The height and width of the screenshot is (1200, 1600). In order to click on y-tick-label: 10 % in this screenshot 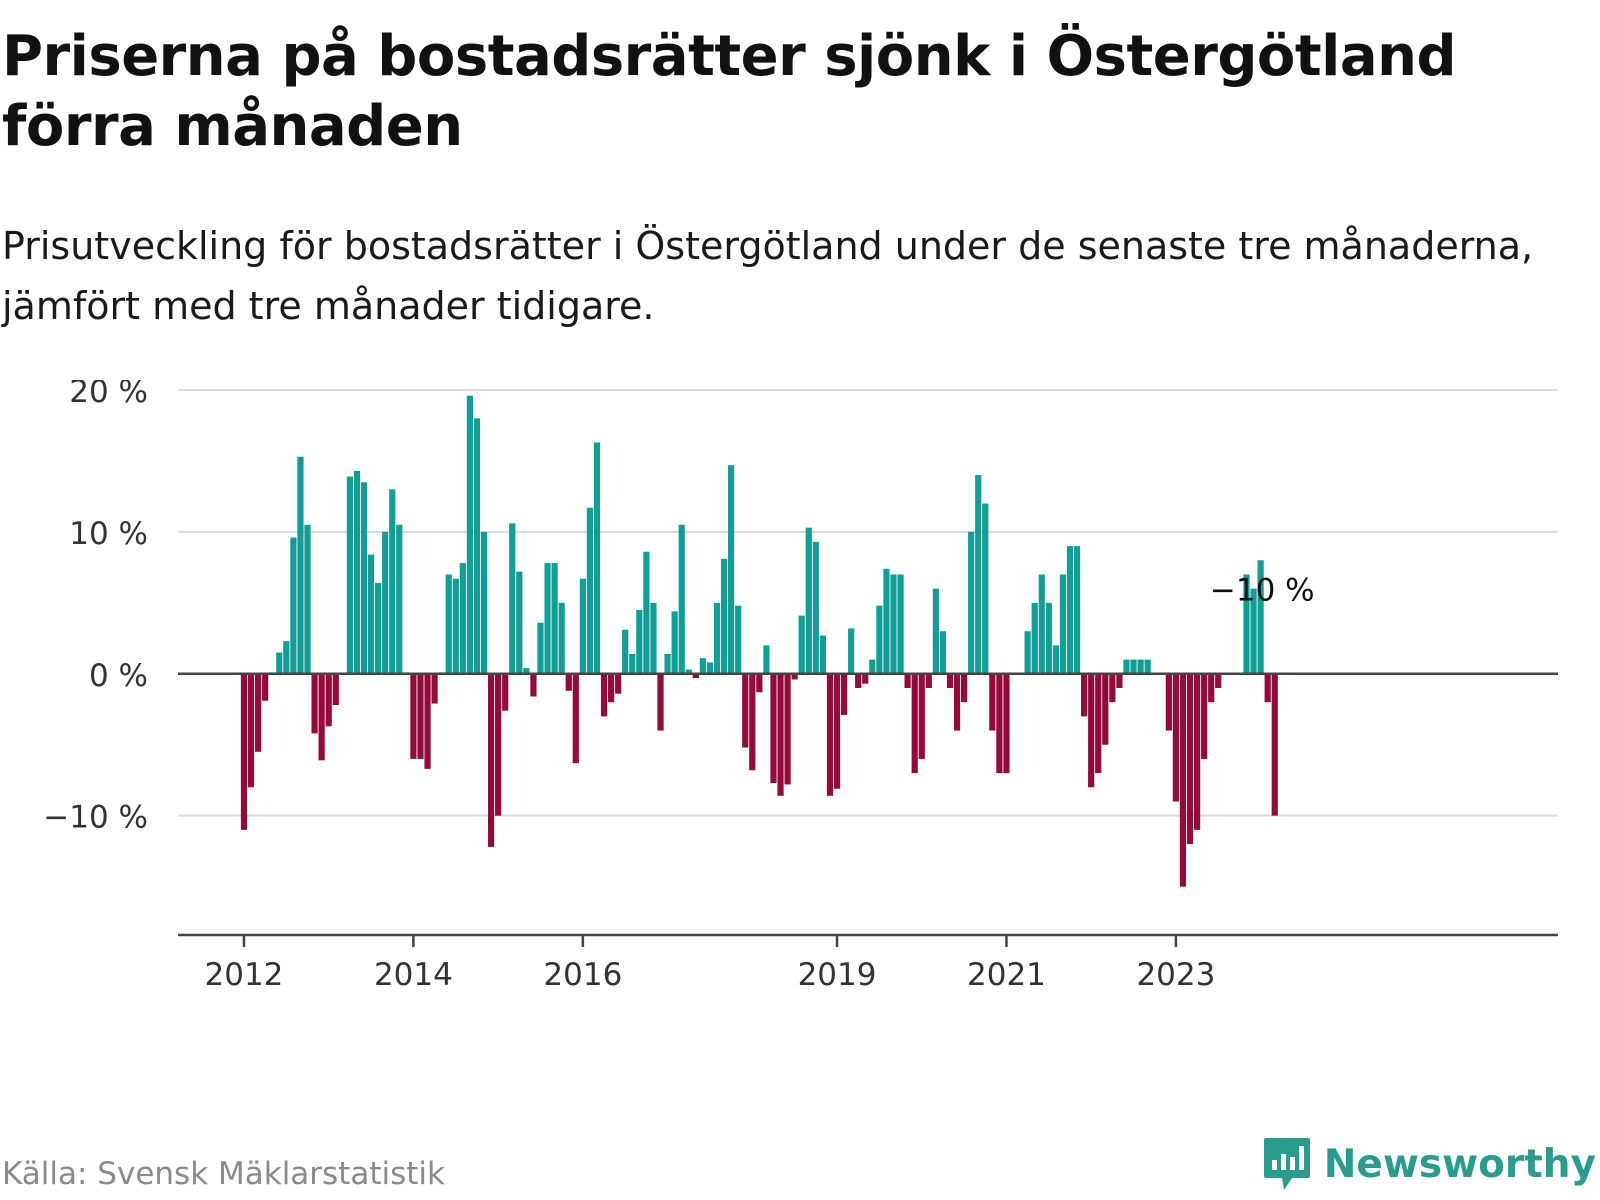, I will do `click(108, 534)`.